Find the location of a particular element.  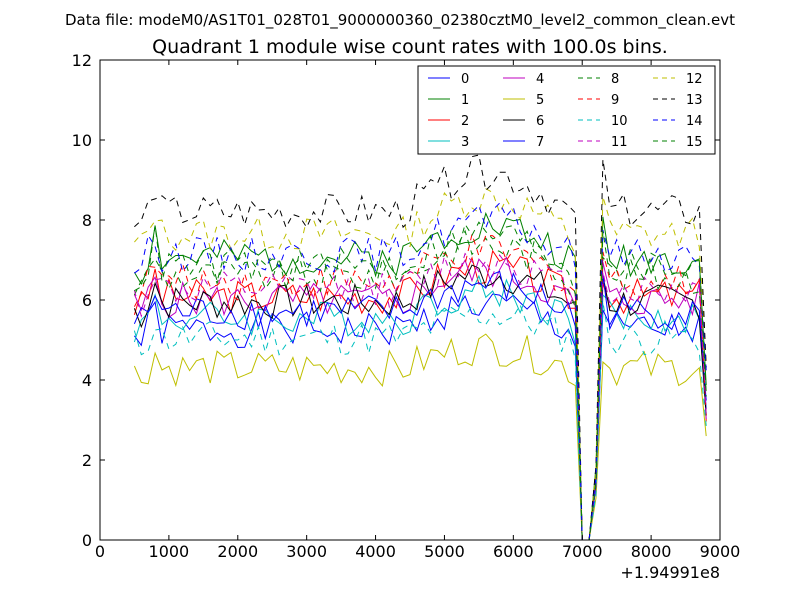

legend-label-3: 3 is located at coordinates (465, 142).